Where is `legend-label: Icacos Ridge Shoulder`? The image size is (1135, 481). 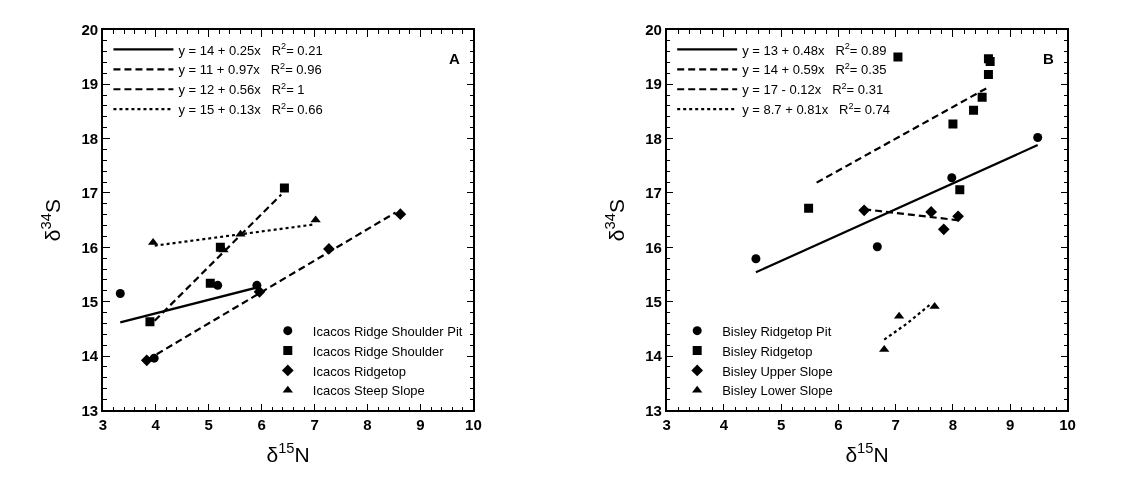
legend-label: Icacos Ridge Shoulder is located at coordinates (378, 351).